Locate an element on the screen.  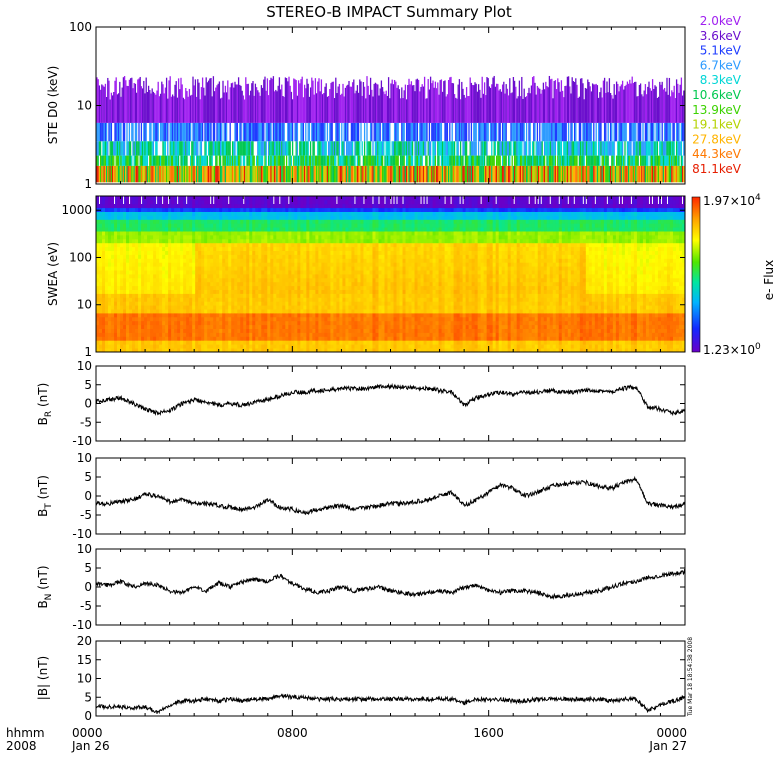
ste-legend-item: 19.1keV is located at coordinates (717, 125).